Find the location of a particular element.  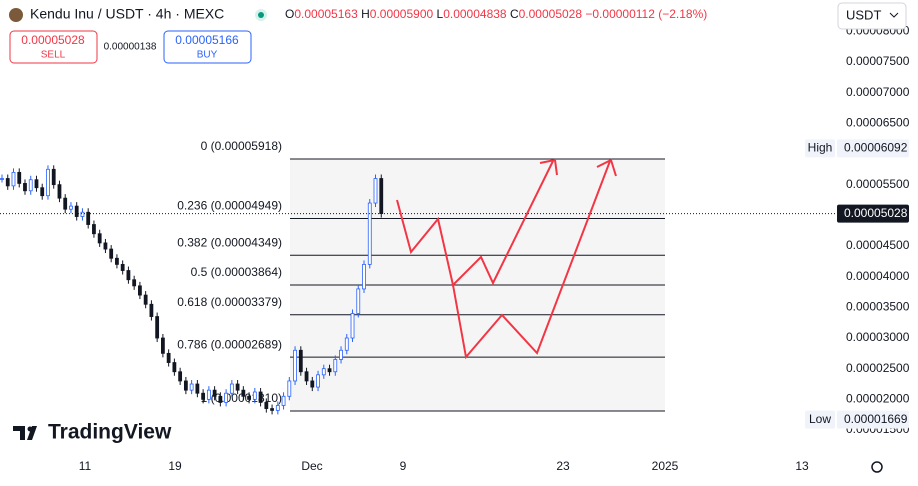

time-tick-label: Dec is located at coordinates (311, 466).